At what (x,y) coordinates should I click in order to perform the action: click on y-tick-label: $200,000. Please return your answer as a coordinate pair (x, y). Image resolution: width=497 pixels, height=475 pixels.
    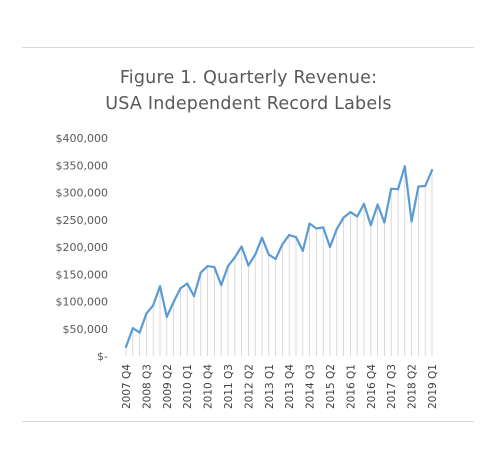
    Looking at the image, I should click on (82, 247).